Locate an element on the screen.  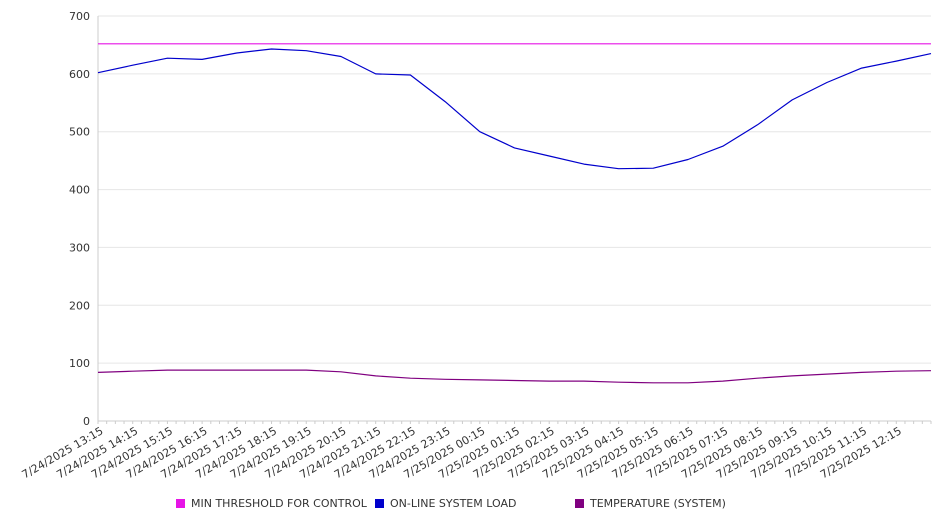
series-line-temperature is located at coordinates (514, 376).